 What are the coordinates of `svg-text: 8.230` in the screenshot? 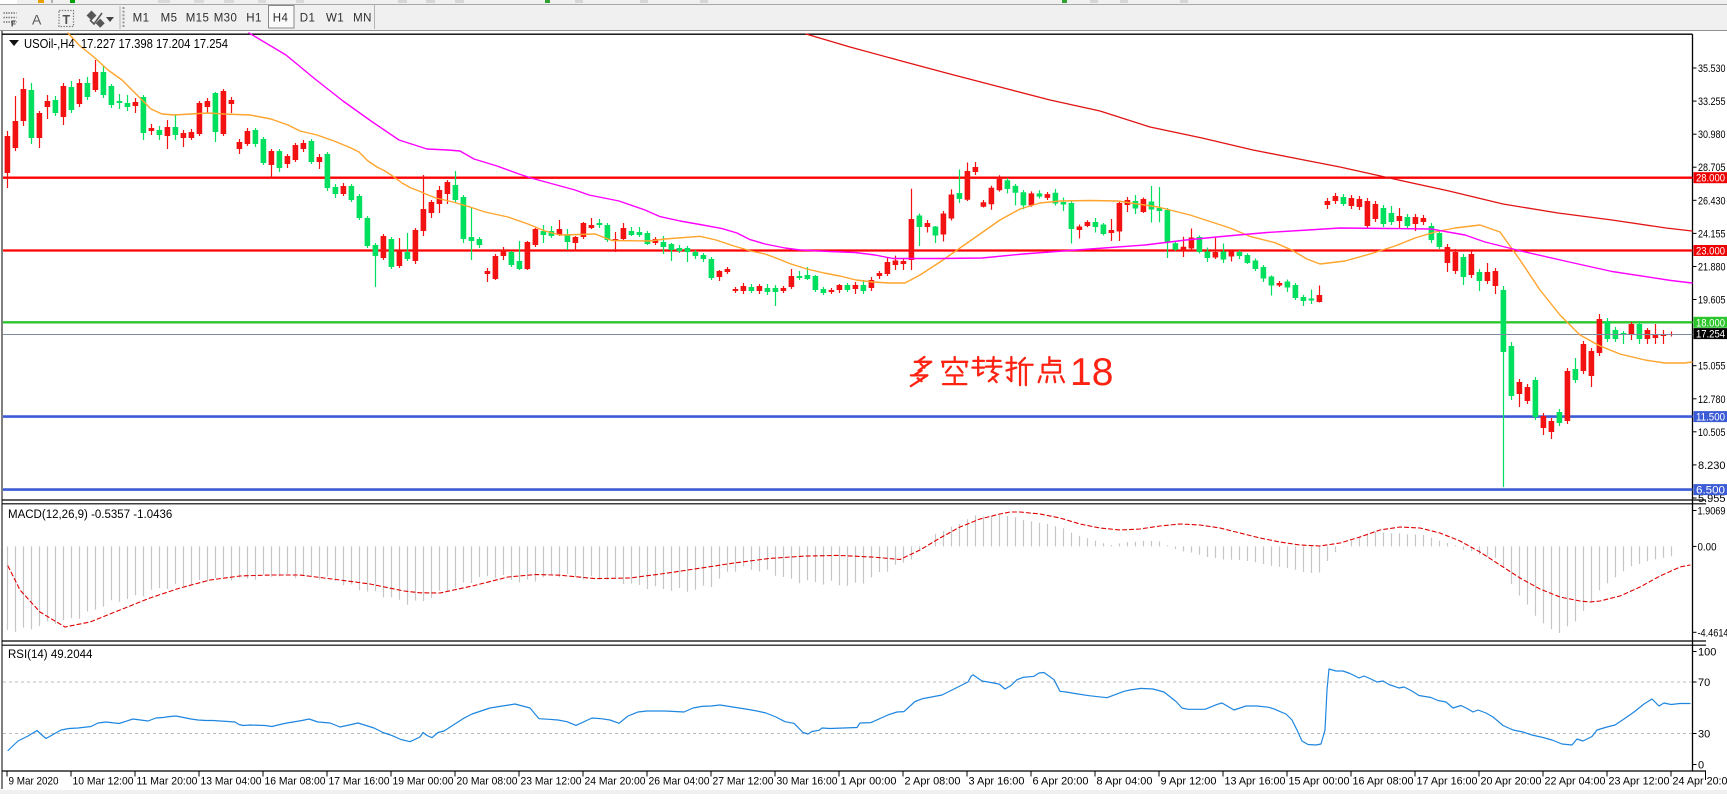 It's located at (1712, 466).